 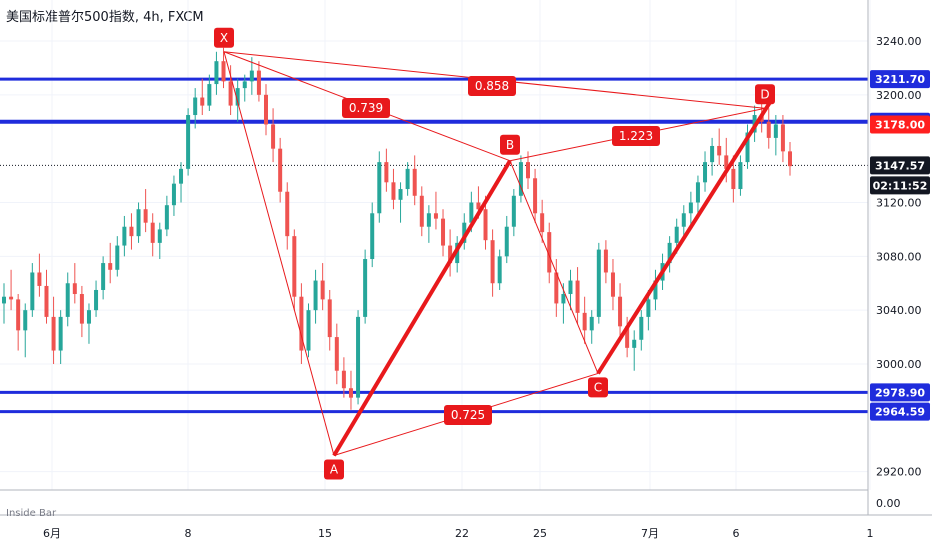 What do you see at coordinates (636, 136) in the screenshot?
I see `ratio-label: 1.223` at bounding box center [636, 136].